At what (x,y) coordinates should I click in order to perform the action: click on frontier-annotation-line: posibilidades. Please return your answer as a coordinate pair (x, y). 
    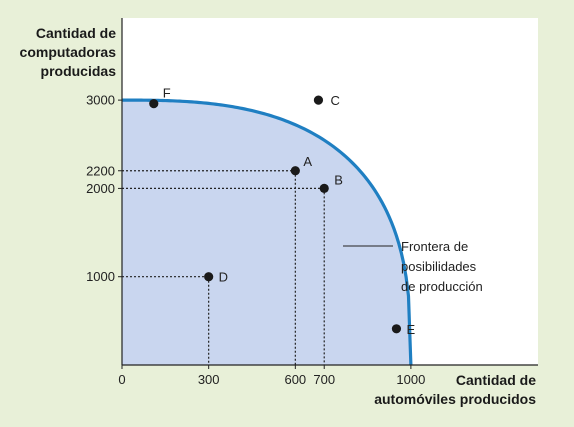
    Looking at the image, I should click on (439, 266).